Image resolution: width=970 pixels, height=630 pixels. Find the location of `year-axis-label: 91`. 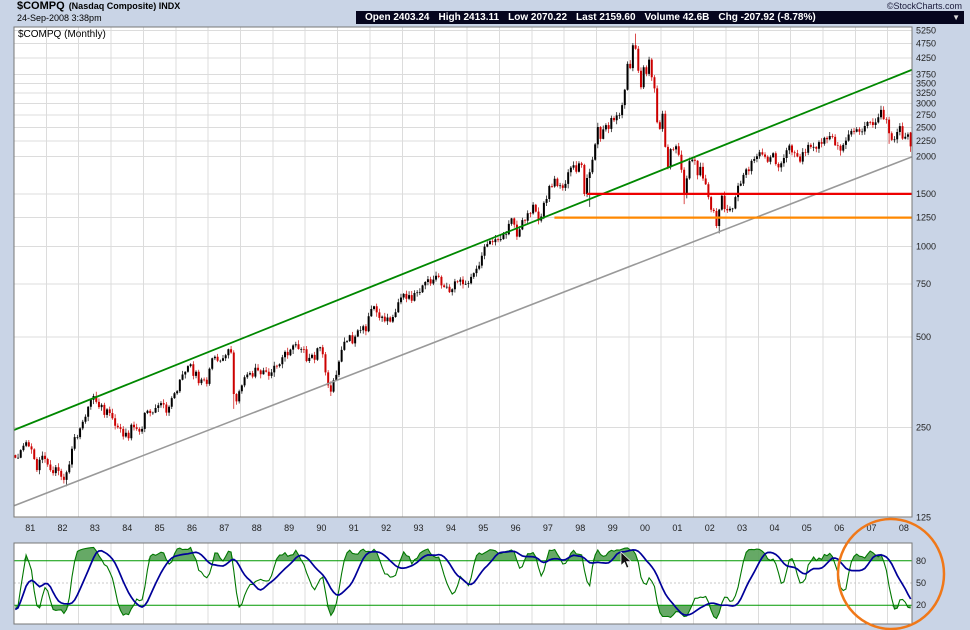

year-axis-label: 91 is located at coordinates (354, 528).